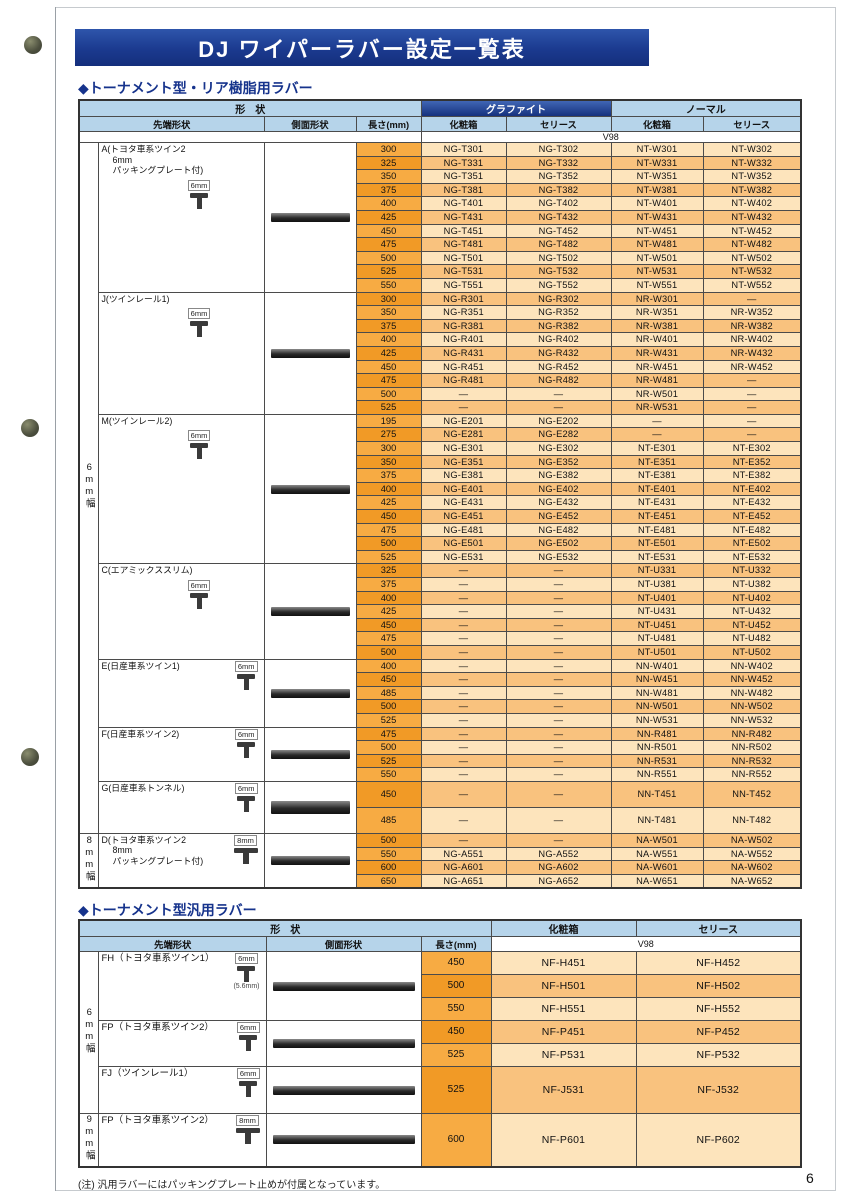 Image resolution: width=848 pixels, height=1200 pixels. I want to click on product-code-cell: NT-U451, so click(657, 625).